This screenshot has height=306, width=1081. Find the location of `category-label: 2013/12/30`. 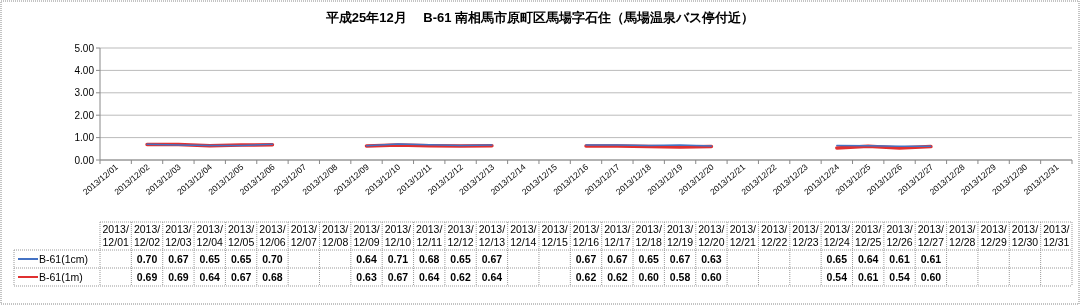

category-label: 2013/12/30 is located at coordinates (1025, 235).